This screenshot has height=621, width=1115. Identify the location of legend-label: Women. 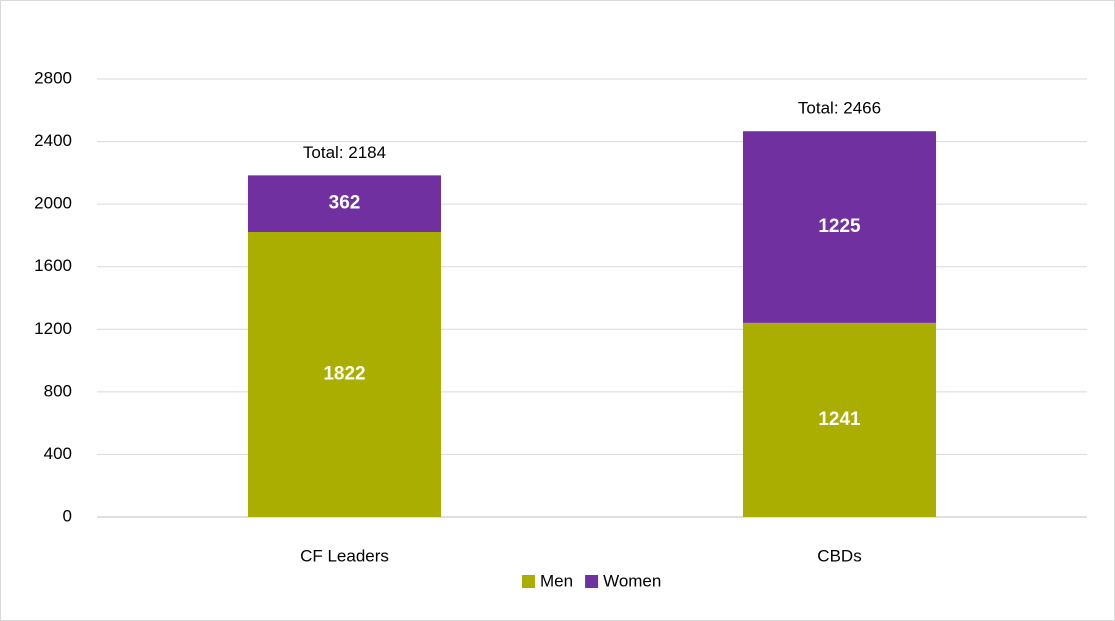
(632, 580).